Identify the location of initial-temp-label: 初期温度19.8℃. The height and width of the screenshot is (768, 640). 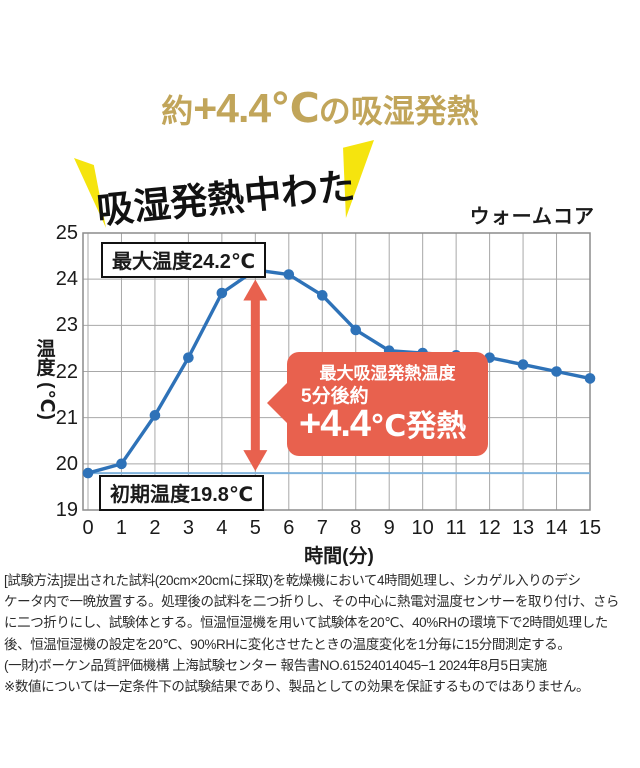
(182, 493).